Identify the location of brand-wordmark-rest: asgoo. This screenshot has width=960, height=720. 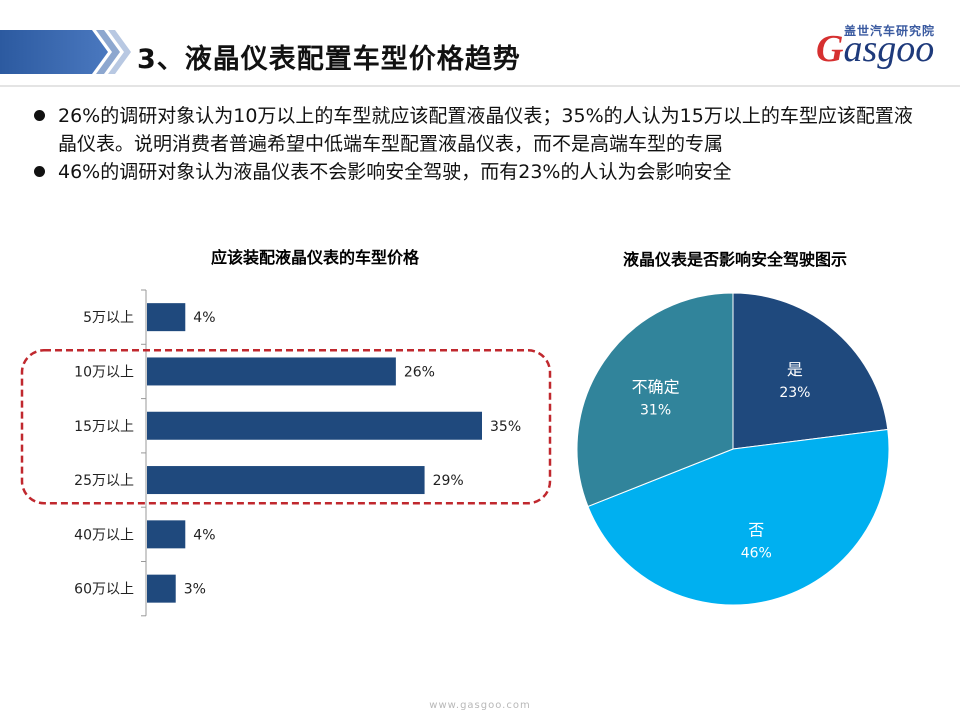
(889, 49).